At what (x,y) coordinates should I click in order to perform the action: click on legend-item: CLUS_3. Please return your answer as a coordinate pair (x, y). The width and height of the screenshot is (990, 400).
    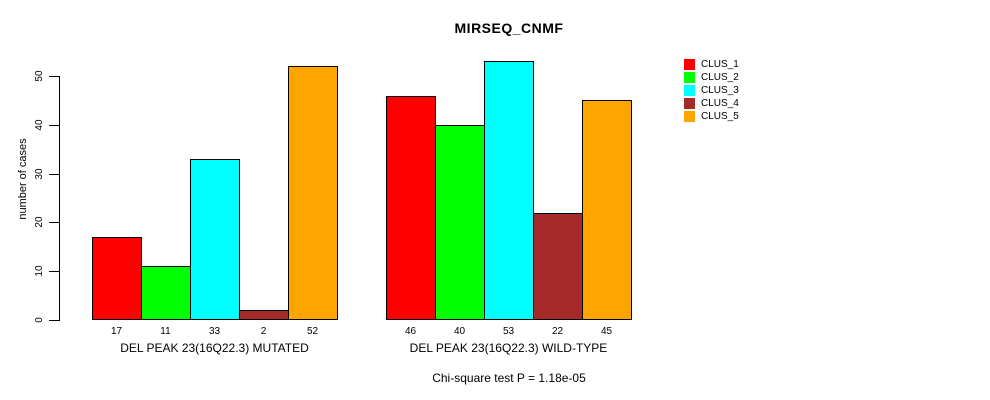
    Looking at the image, I should click on (711, 90).